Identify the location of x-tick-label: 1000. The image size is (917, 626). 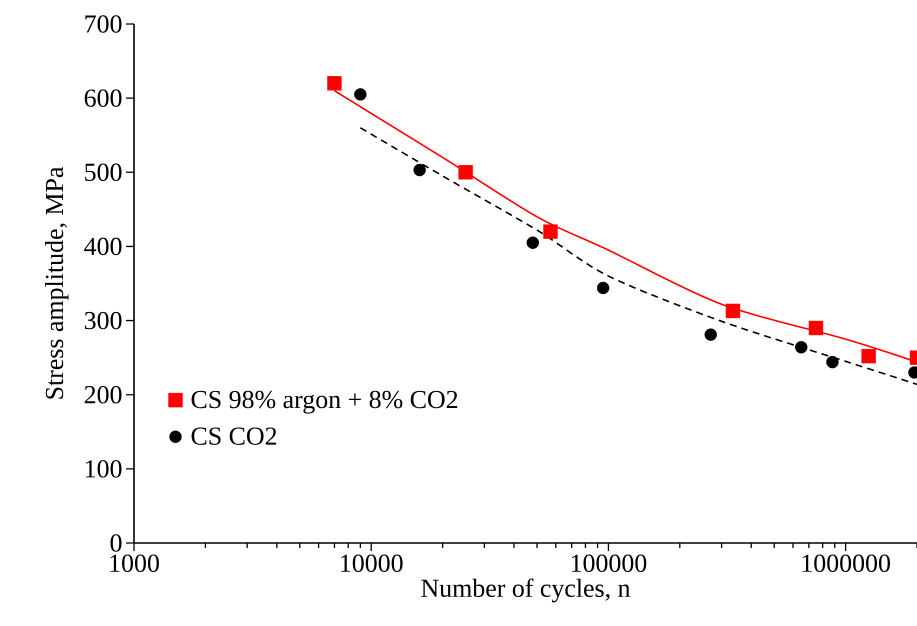
(134, 563).